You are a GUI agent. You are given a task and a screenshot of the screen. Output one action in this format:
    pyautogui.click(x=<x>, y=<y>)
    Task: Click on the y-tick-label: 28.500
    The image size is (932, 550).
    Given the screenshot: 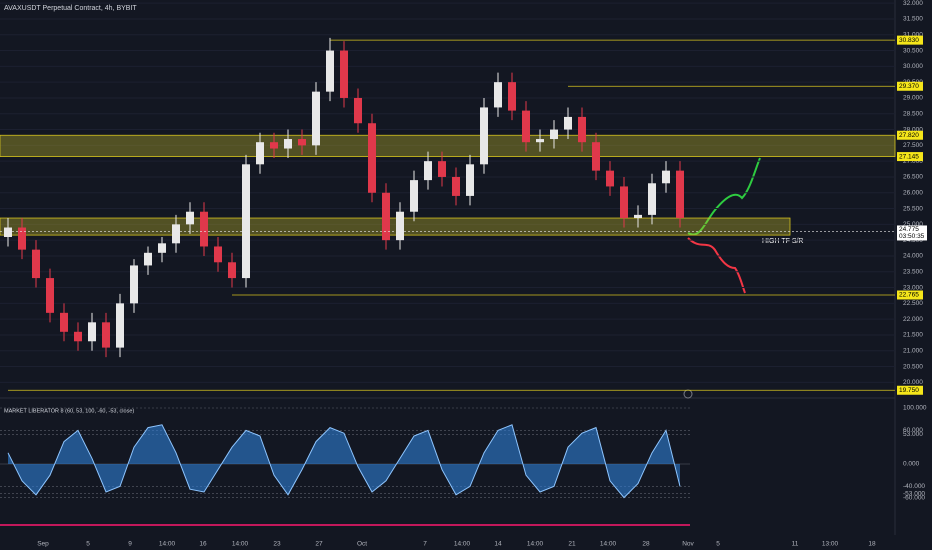 What is the action you would take?
    pyautogui.click(x=913, y=113)
    